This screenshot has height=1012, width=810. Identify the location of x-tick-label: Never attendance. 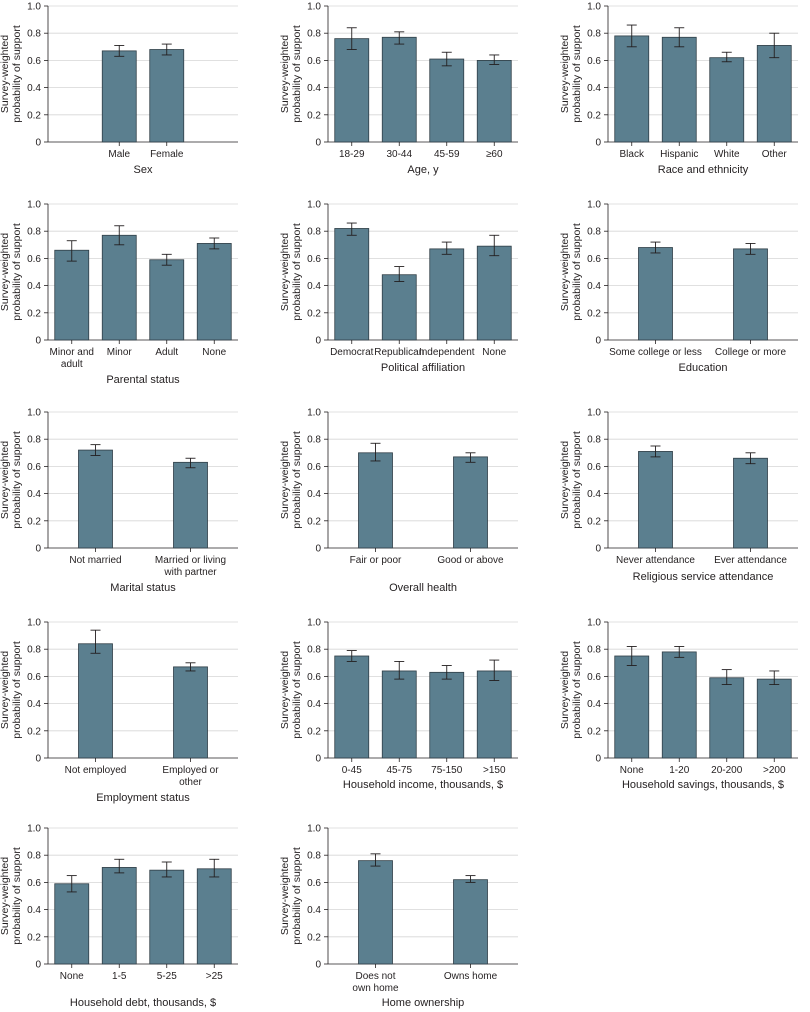
(655, 560).